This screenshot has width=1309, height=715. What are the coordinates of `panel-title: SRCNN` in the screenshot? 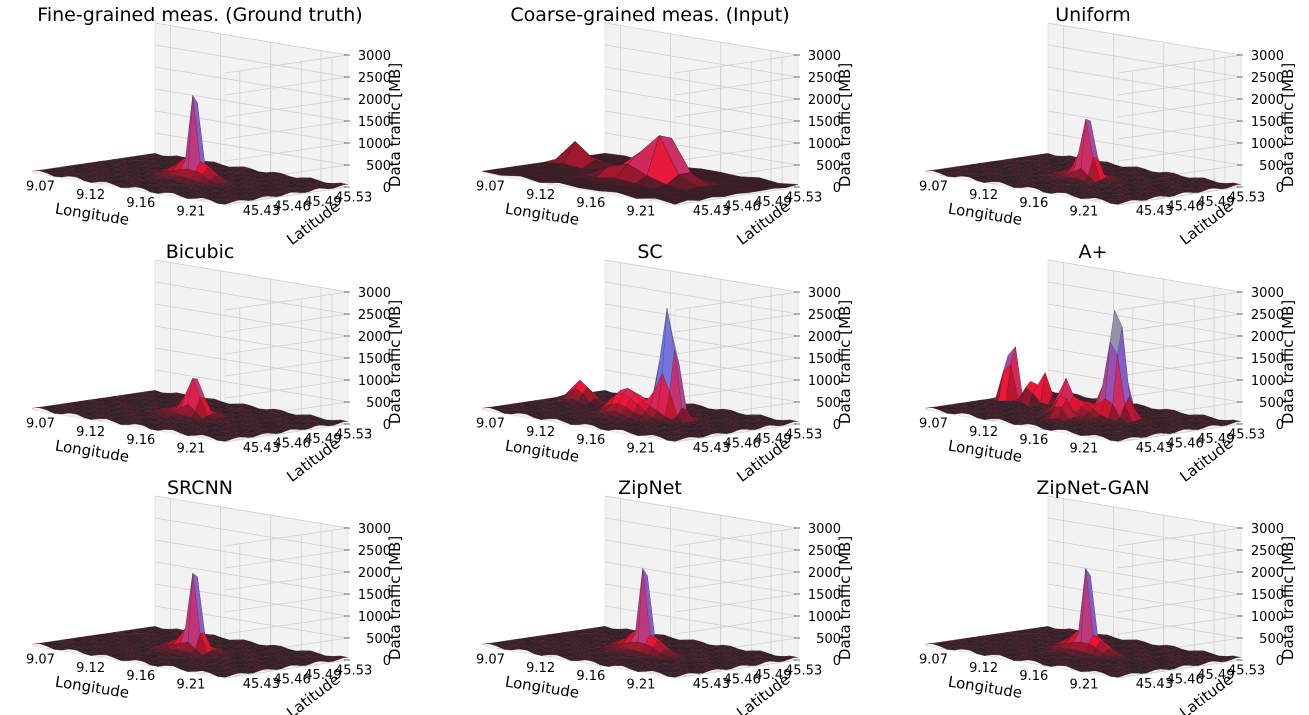 It's located at (200, 488).